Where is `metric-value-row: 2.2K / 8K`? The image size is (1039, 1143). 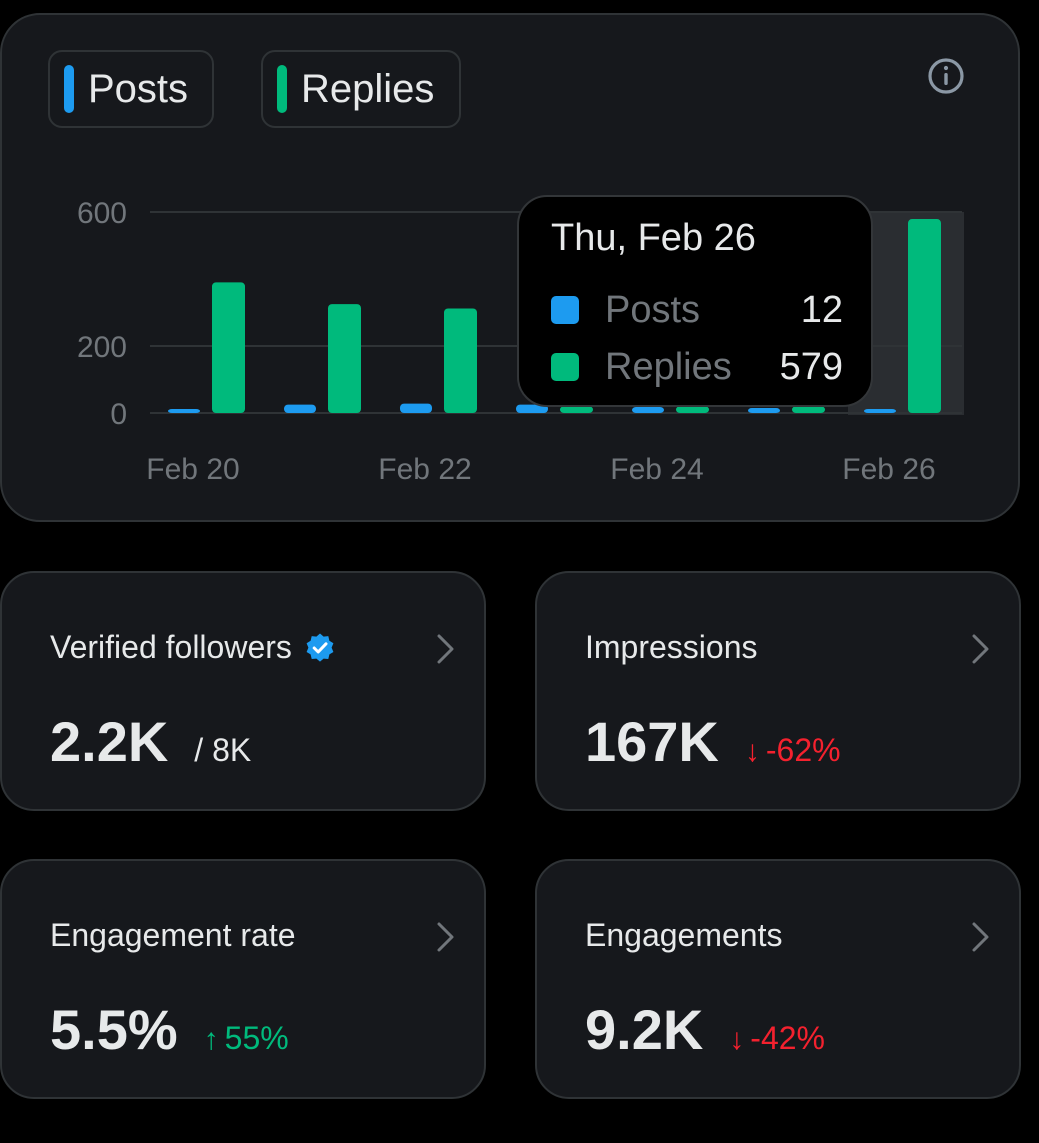
metric-value-row: 2.2K / 8K is located at coordinates (150, 741).